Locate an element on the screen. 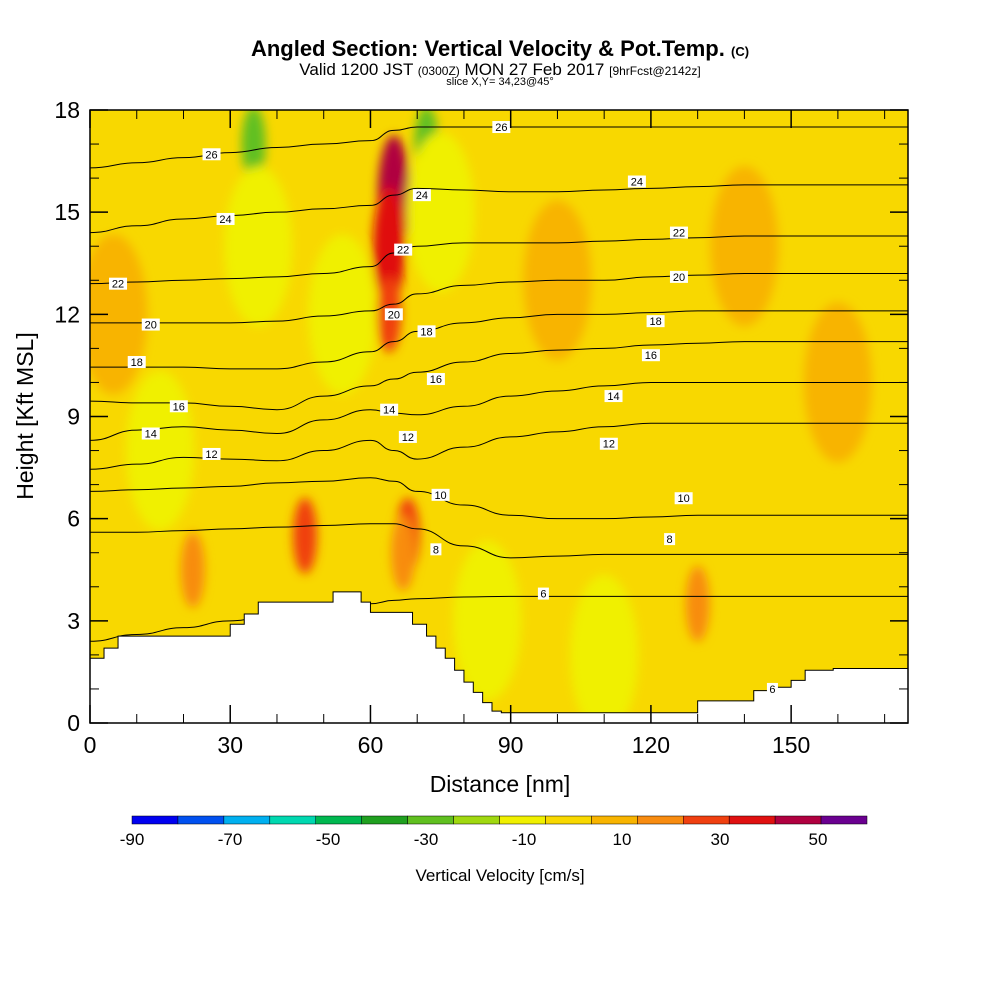 The height and width of the screenshot is (1000, 1000). colorbar-tick-label: 50 is located at coordinates (818, 839).